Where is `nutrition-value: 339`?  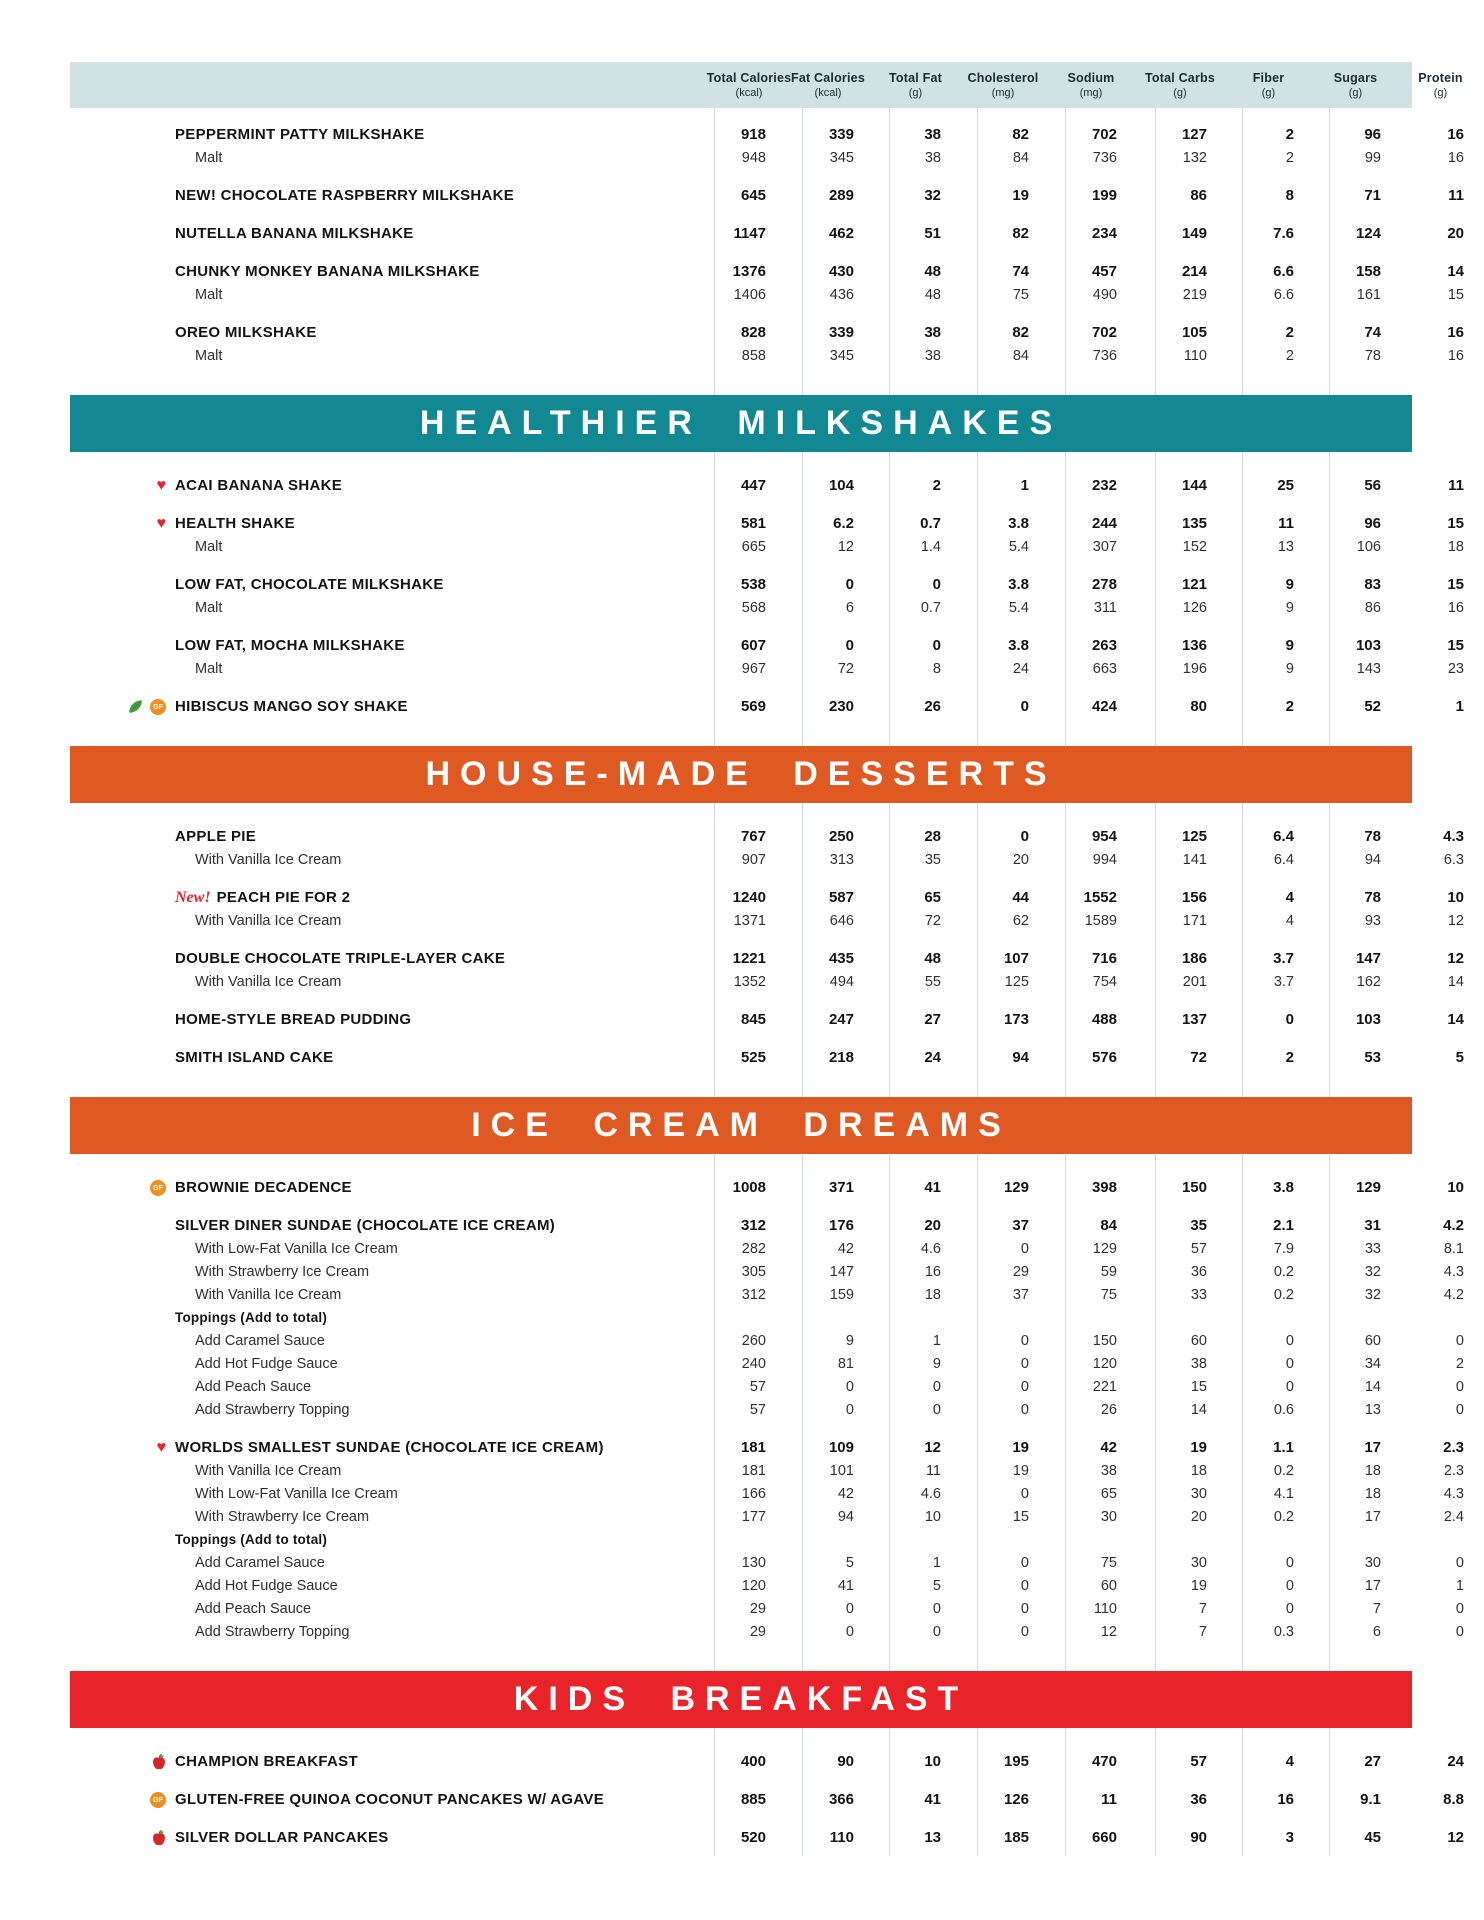 nutrition-value: 339 is located at coordinates (841, 332).